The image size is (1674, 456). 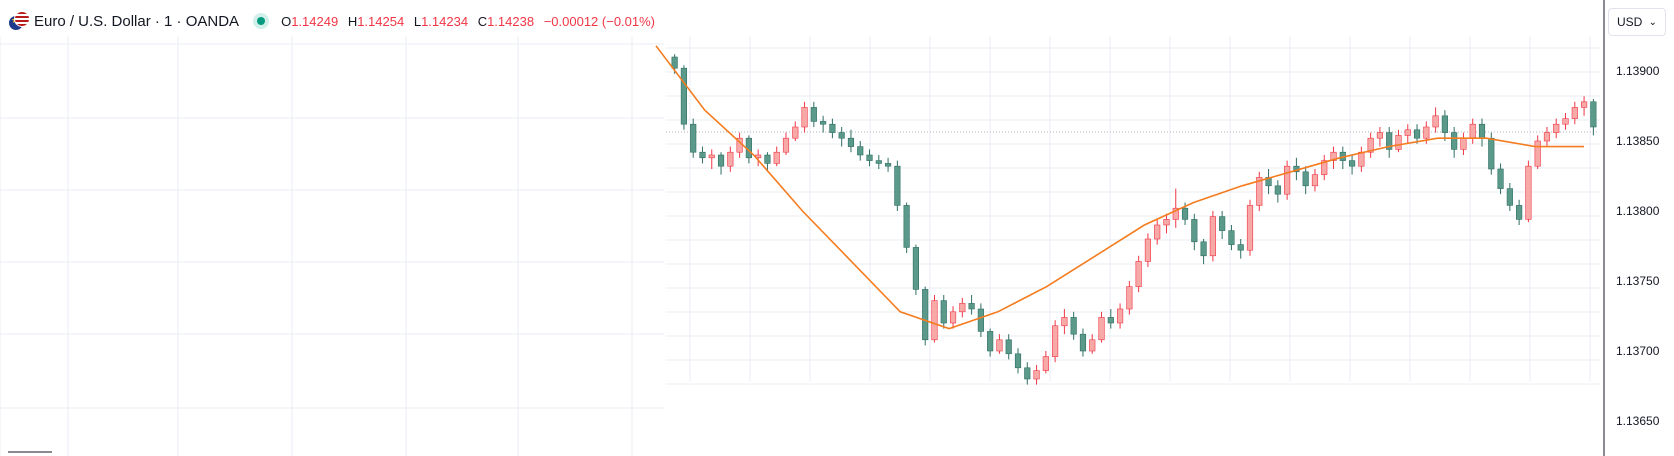 What do you see at coordinates (1638, 281) in the screenshot?
I see `price-tick-label: 1.13750` at bounding box center [1638, 281].